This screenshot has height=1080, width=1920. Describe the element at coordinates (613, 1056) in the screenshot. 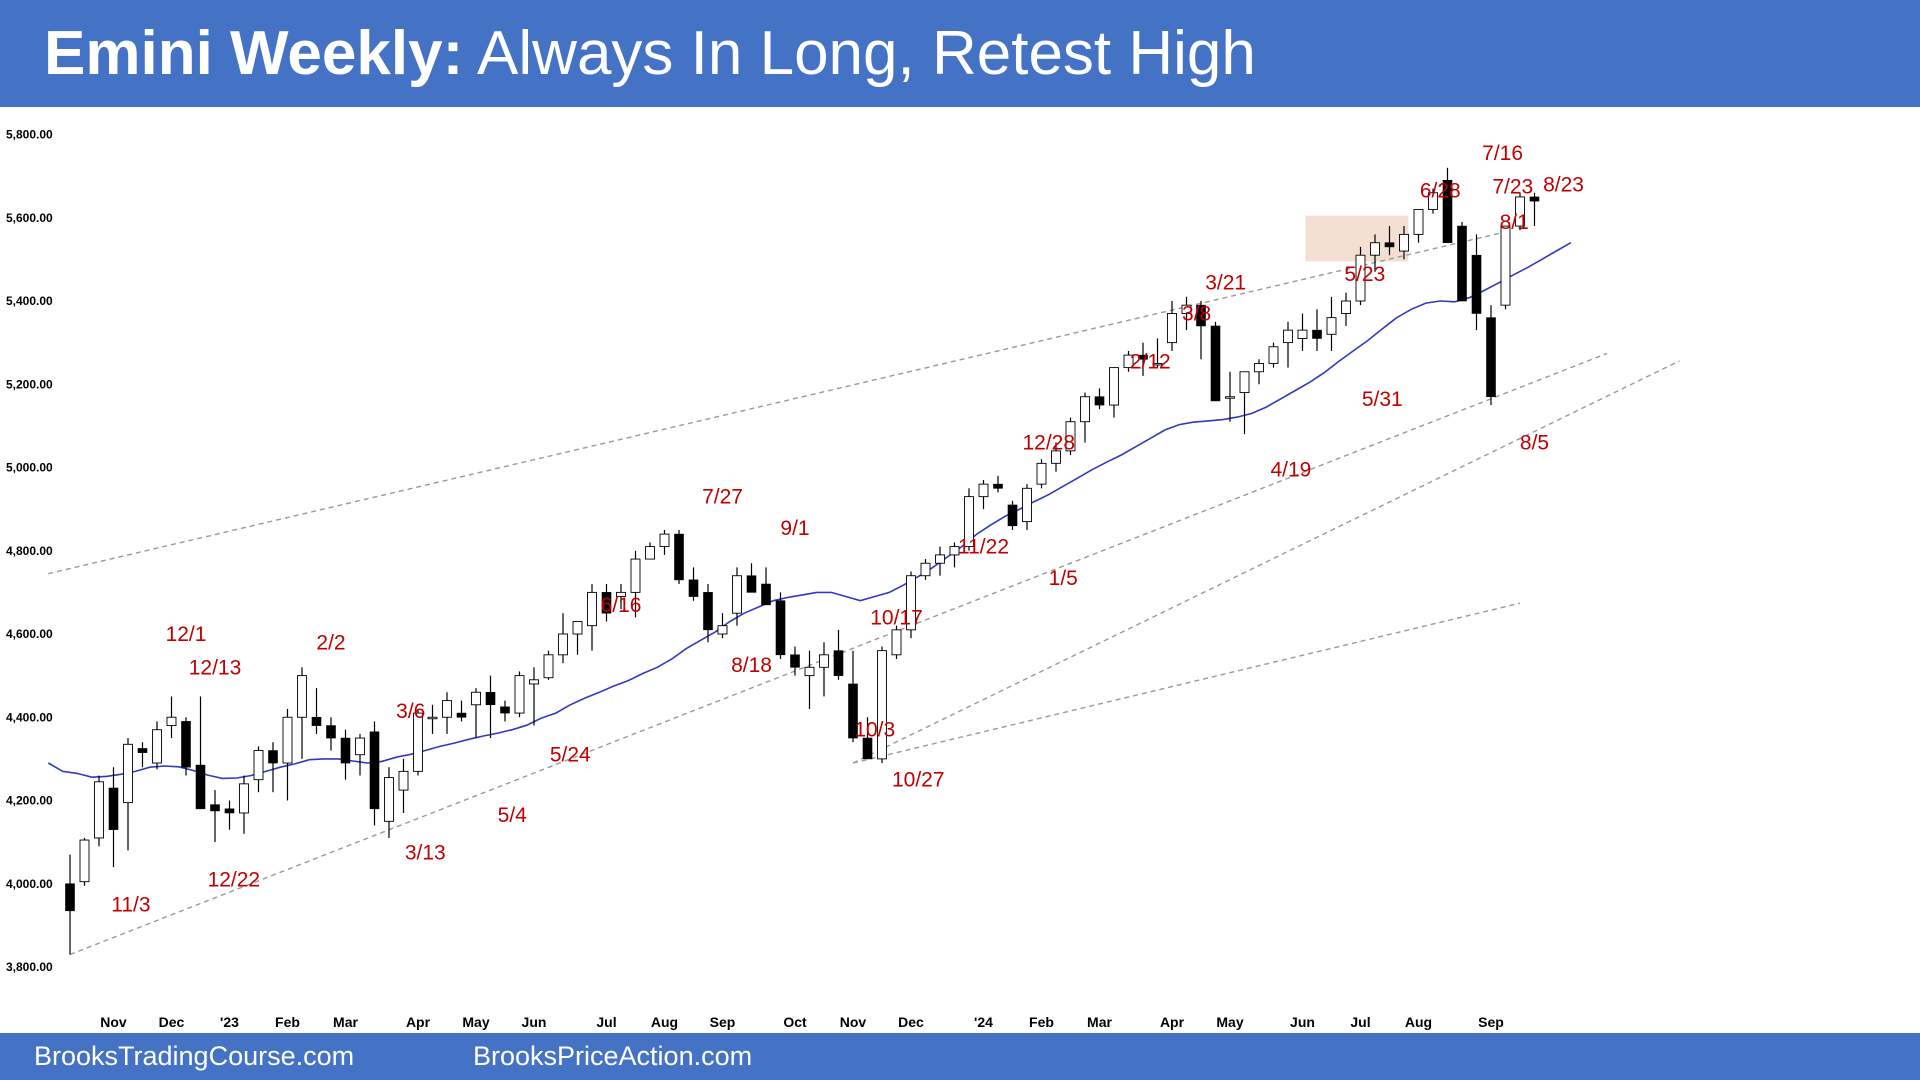

I see `footer-link-brookspriceaction: BrooksPriceAction.com` at that location.